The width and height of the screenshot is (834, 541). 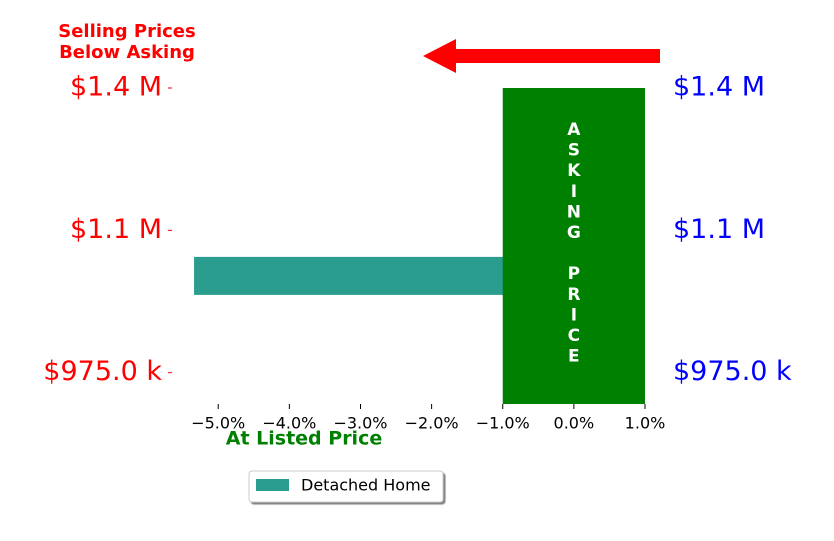 I want to click on y-tick-label: $1.1 M, so click(x=116, y=229).